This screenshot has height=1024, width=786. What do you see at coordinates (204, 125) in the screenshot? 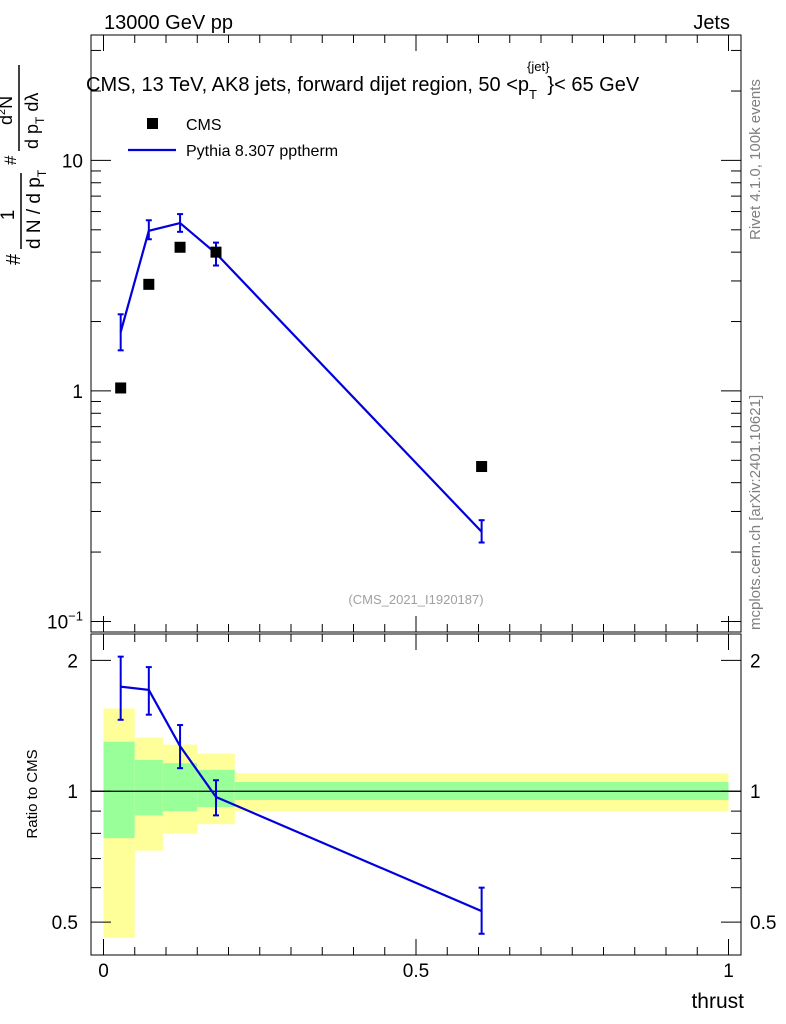
I see `legend-data-label: CMS` at bounding box center [204, 125].